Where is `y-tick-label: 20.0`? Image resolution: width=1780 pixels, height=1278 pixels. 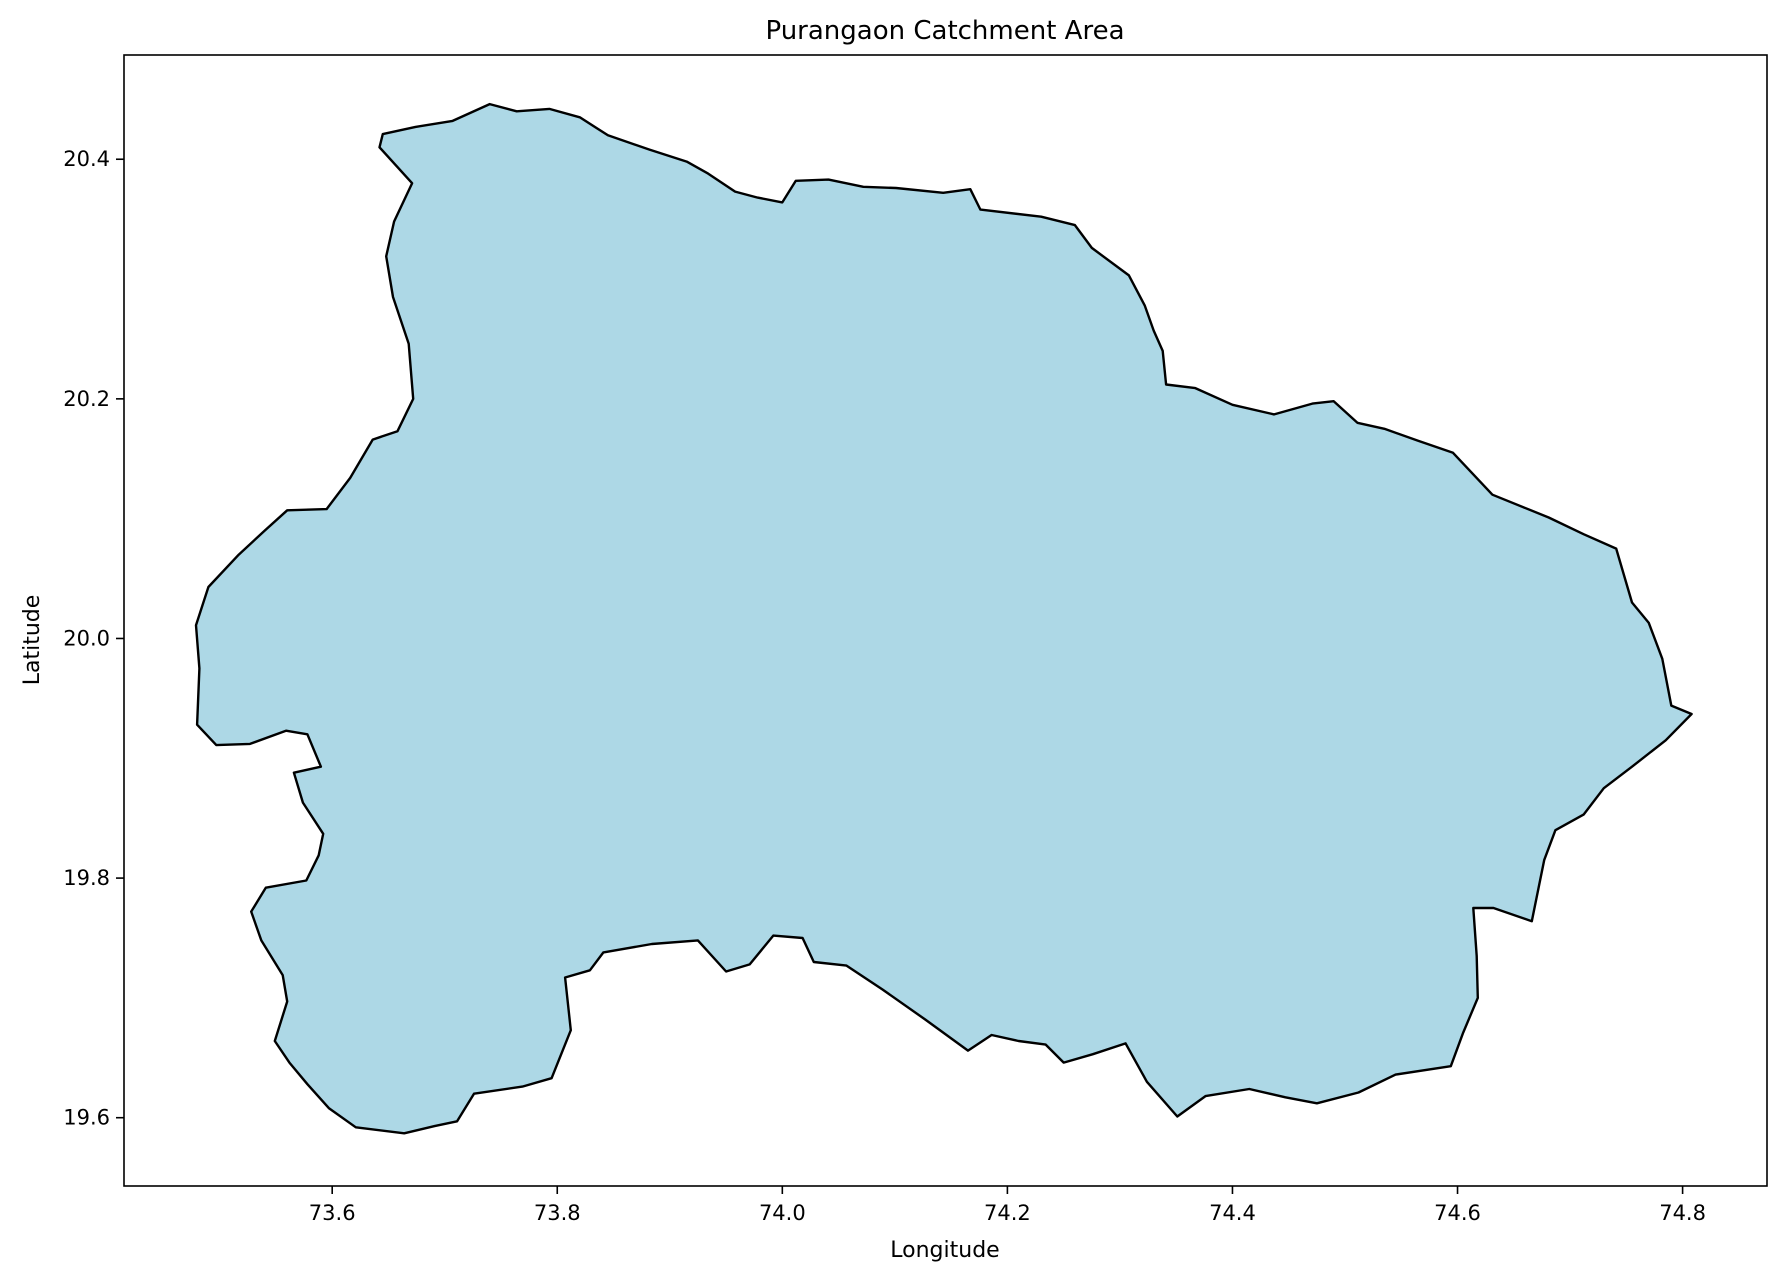 y-tick-label: 20.0 is located at coordinates (86, 638).